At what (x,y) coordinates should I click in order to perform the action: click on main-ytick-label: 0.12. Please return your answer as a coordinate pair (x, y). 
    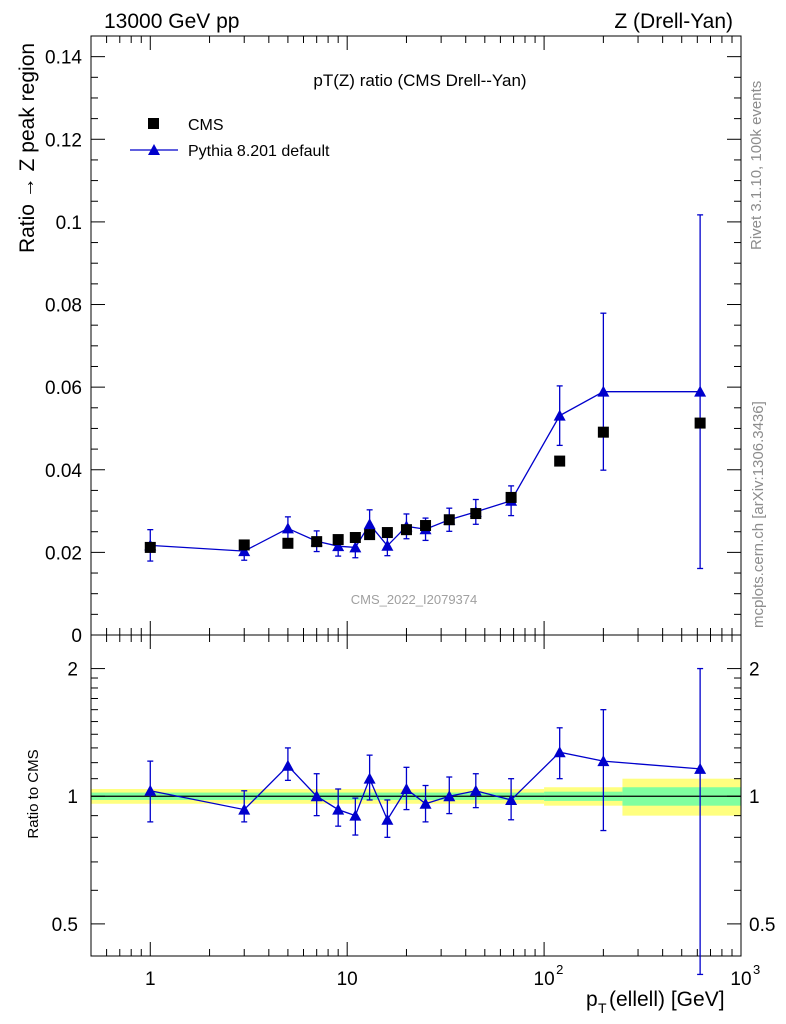
    Looking at the image, I should click on (63, 140).